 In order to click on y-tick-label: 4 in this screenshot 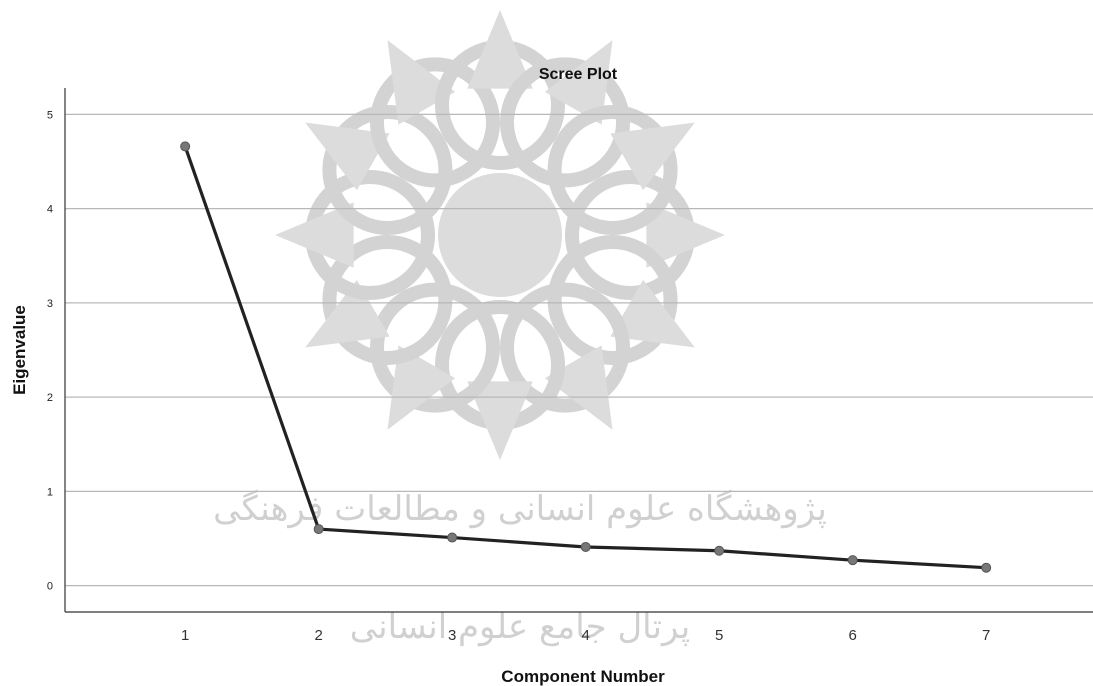, I will do `click(50, 210)`.